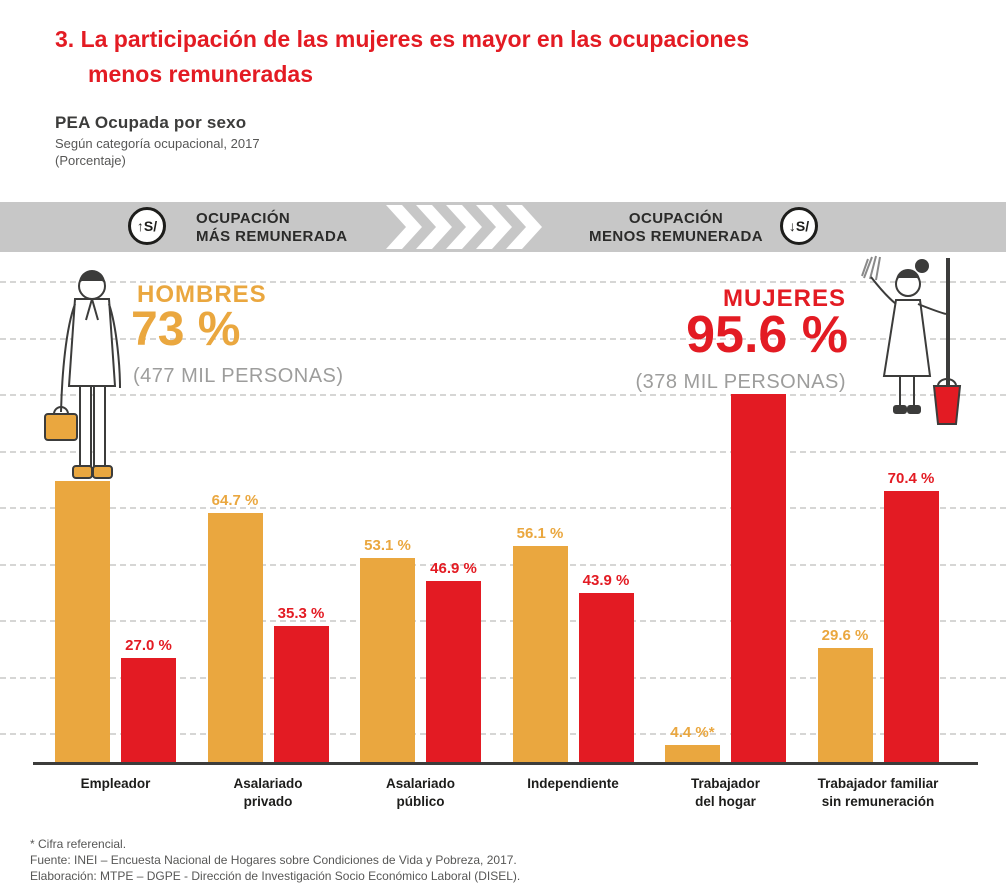  What do you see at coordinates (725, 792) in the screenshot?
I see `category-label: Trabajador del hogar` at bounding box center [725, 792].